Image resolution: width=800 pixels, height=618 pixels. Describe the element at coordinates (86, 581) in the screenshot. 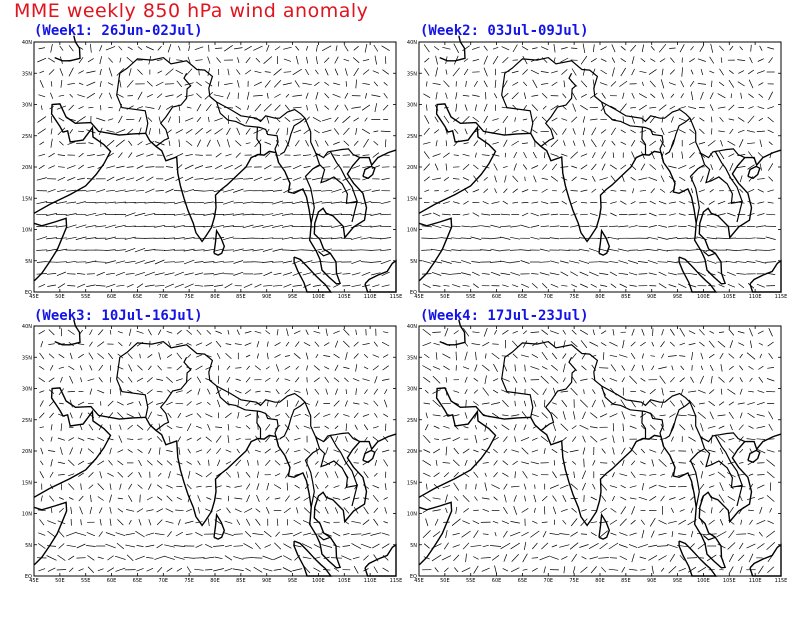

I see `lon-tick-label: 55E` at that location.